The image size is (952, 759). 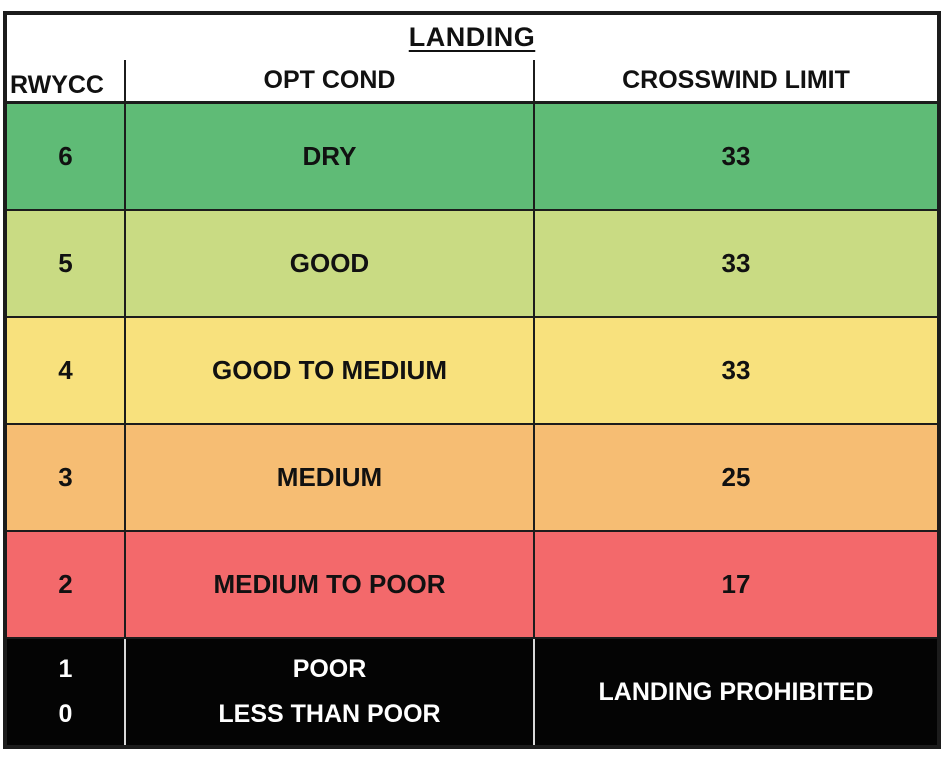 I want to click on opt-cond-poor: POOR, so click(x=329, y=668).